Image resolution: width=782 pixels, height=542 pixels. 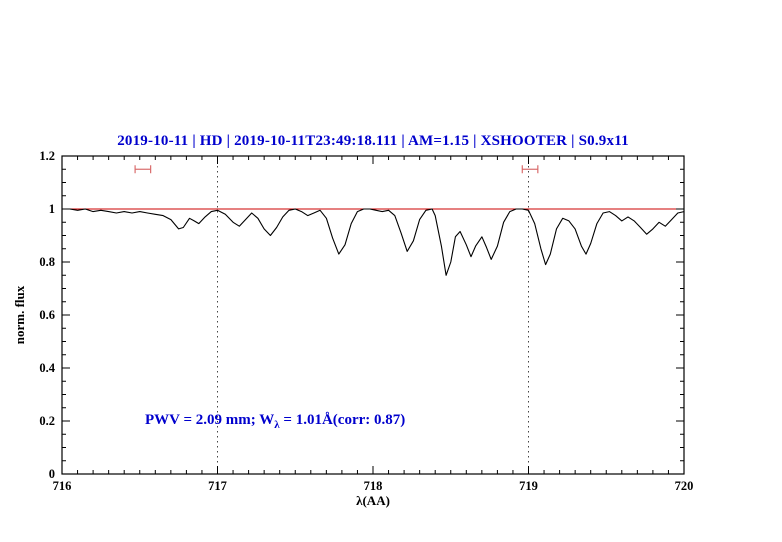 I want to click on y-tick-label: 0.4, so click(x=47, y=368).